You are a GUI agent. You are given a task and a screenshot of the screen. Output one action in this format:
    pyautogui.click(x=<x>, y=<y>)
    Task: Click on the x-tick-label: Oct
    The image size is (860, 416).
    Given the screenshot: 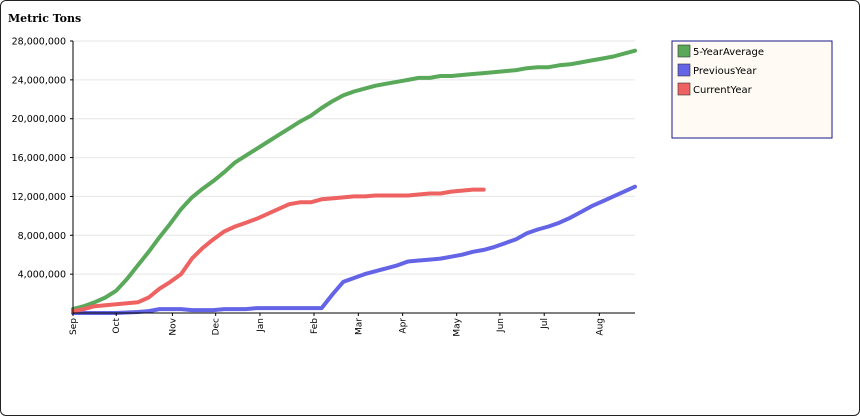 What is the action you would take?
    pyautogui.click(x=117, y=326)
    